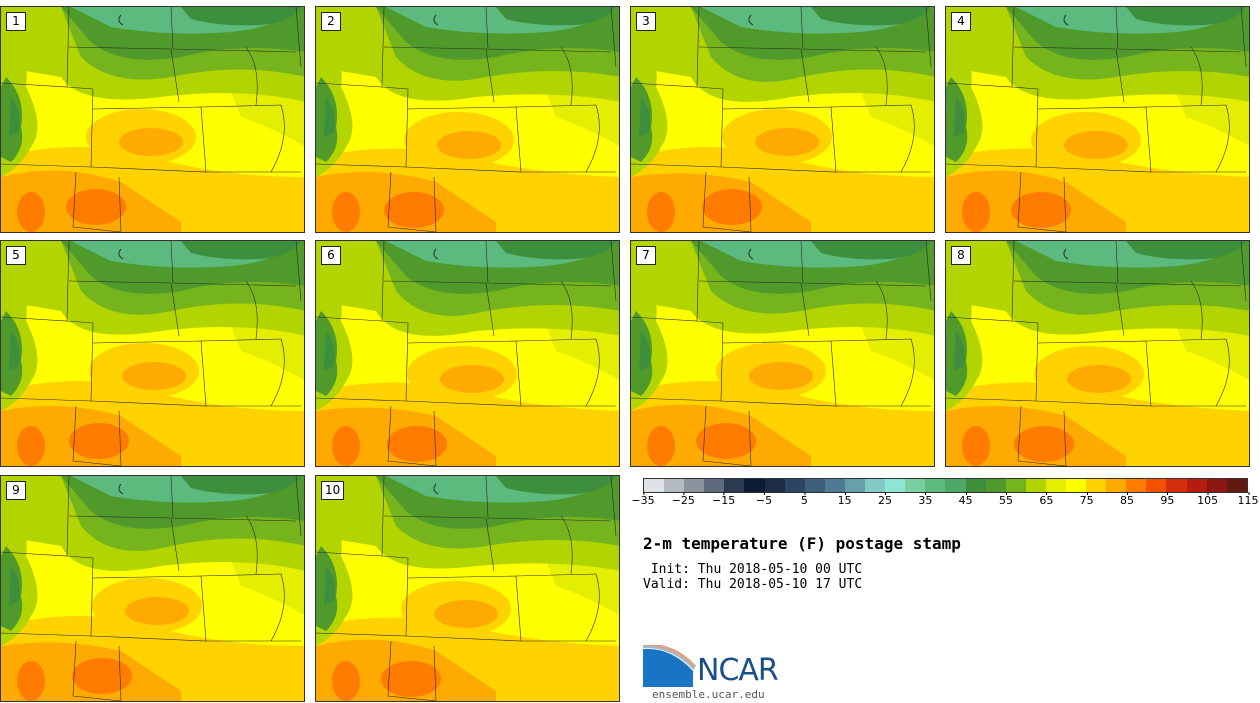 This screenshot has height=703, width=1260. Describe the element at coordinates (708, 694) in the screenshot. I see `ensemble-url: ensemble.ucar.edu` at that location.